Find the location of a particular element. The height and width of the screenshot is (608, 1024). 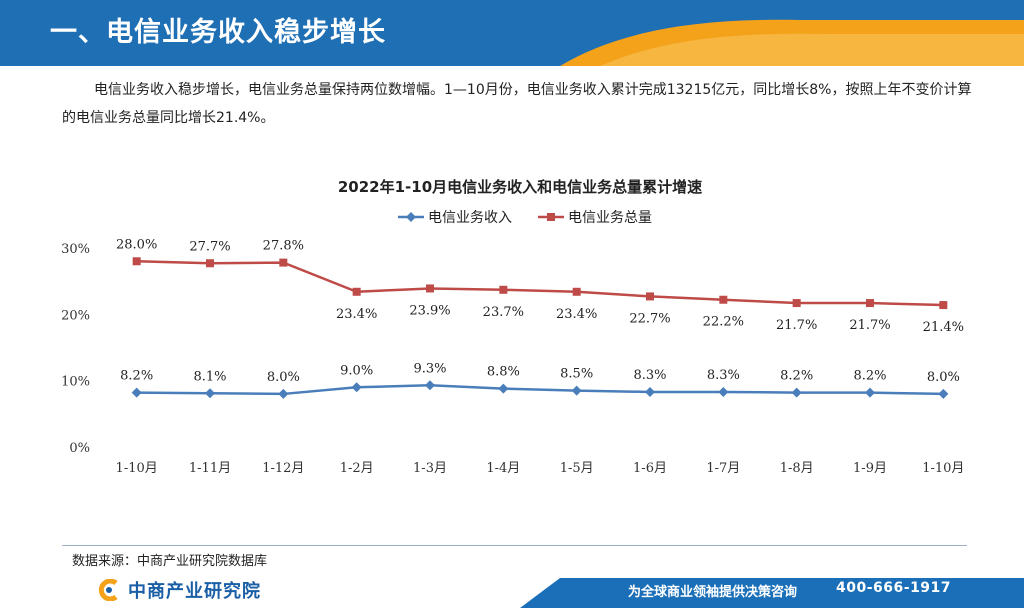

logo-c-icon is located at coordinates (108, 590).